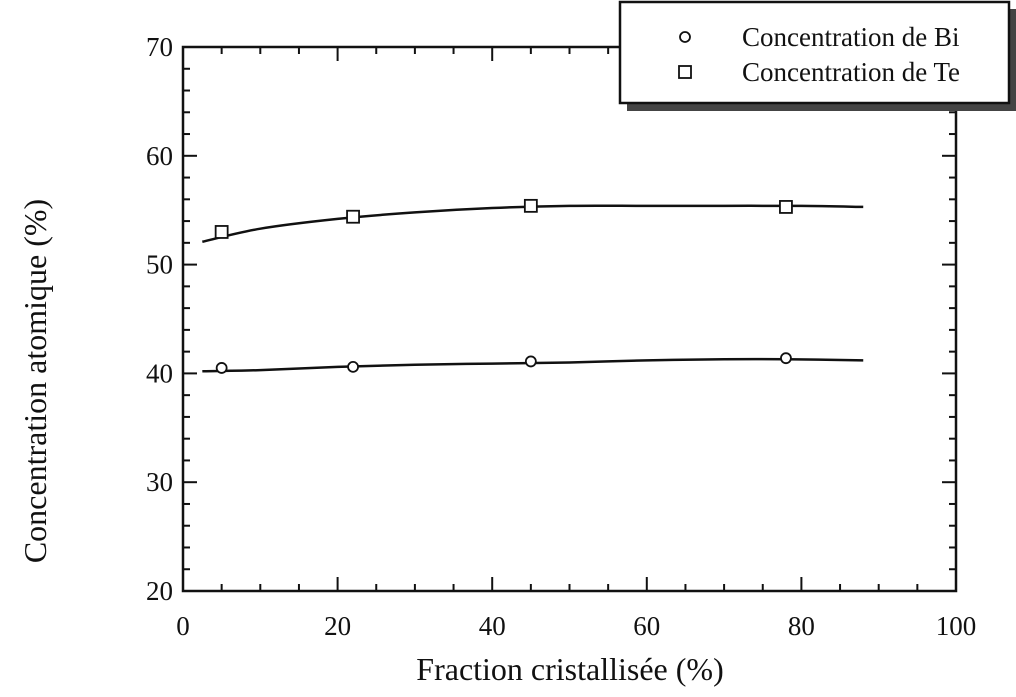 The image size is (1016, 697). Describe the element at coordinates (159, 156) in the screenshot. I see `y-tick-label: 60` at that location.